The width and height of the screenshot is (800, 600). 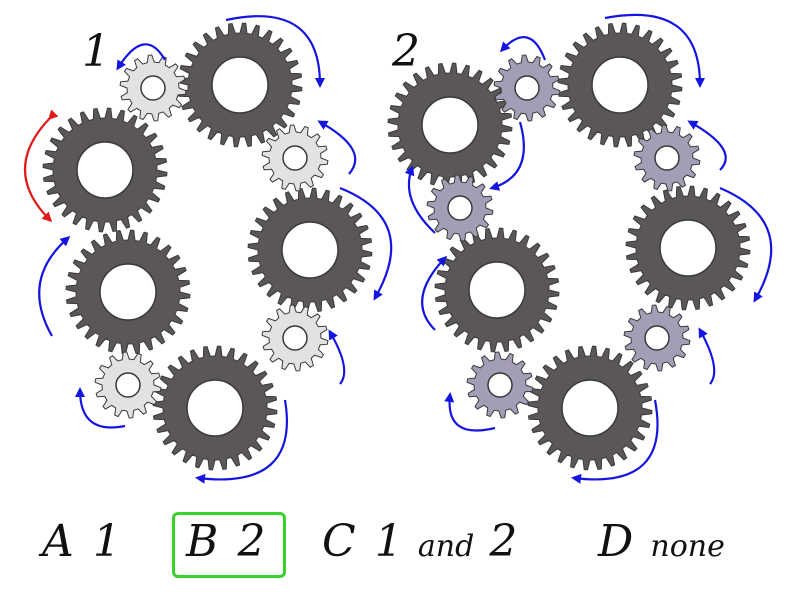 What do you see at coordinates (81, 542) in the screenshot?
I see `answer-option-a: A 1` at bounding box center [81, 542].